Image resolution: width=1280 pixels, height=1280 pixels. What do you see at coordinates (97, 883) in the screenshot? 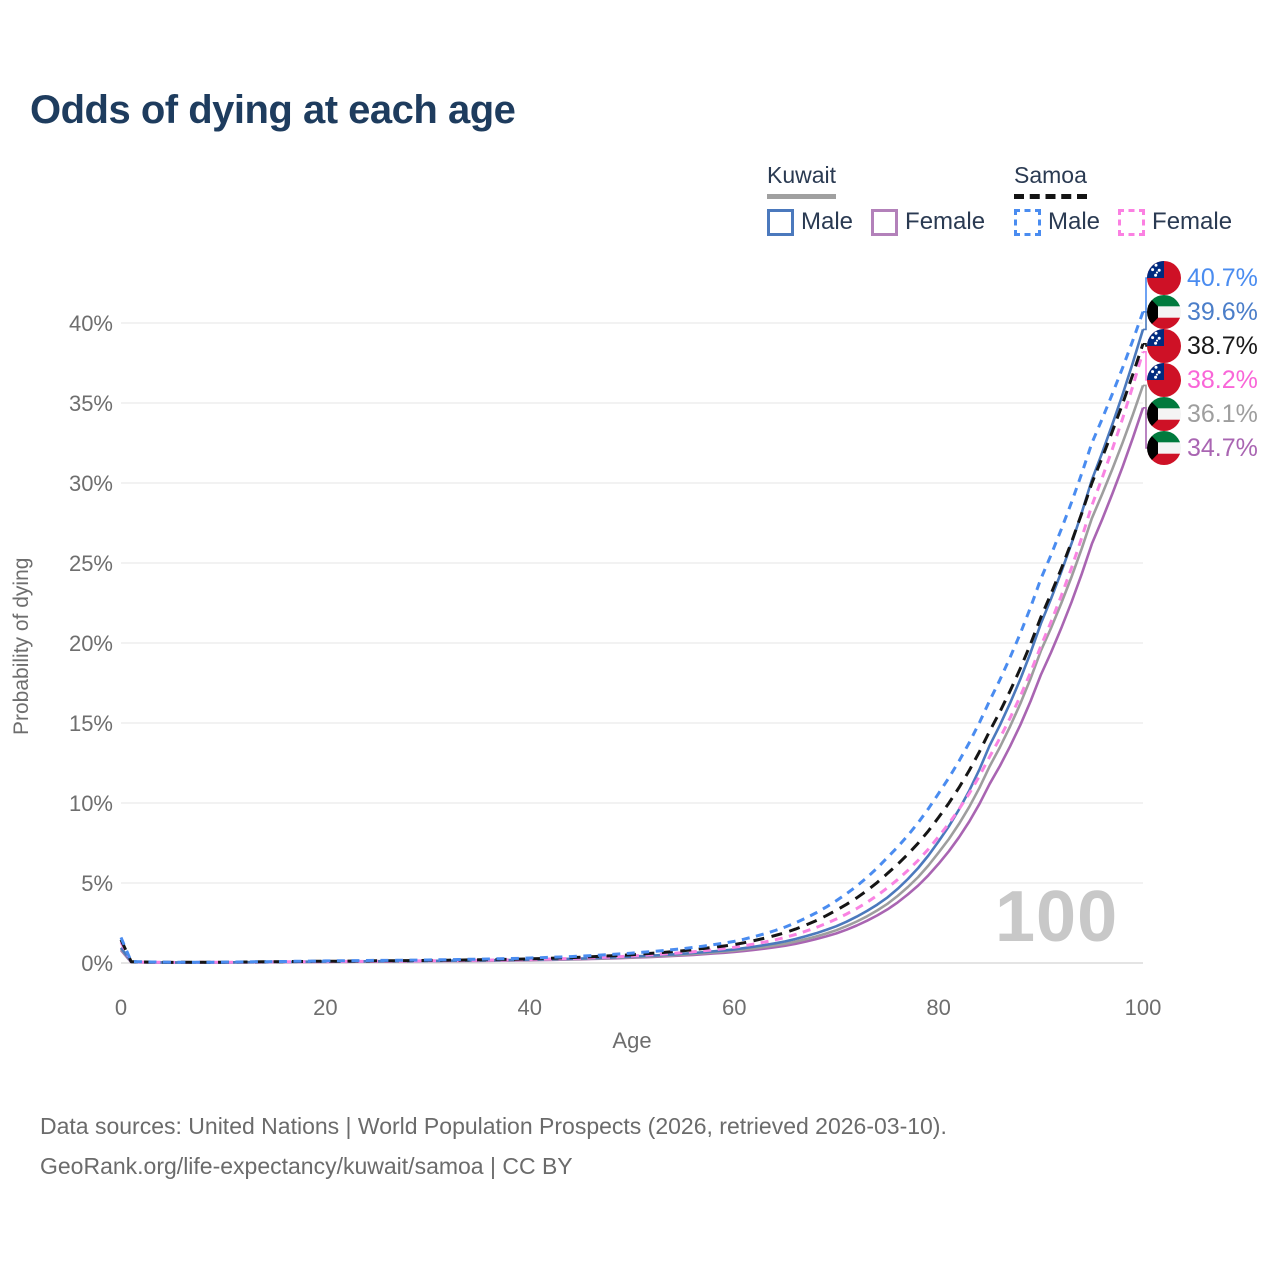
I see `y-tick-label: 5%` at bounding box center [97, 883].